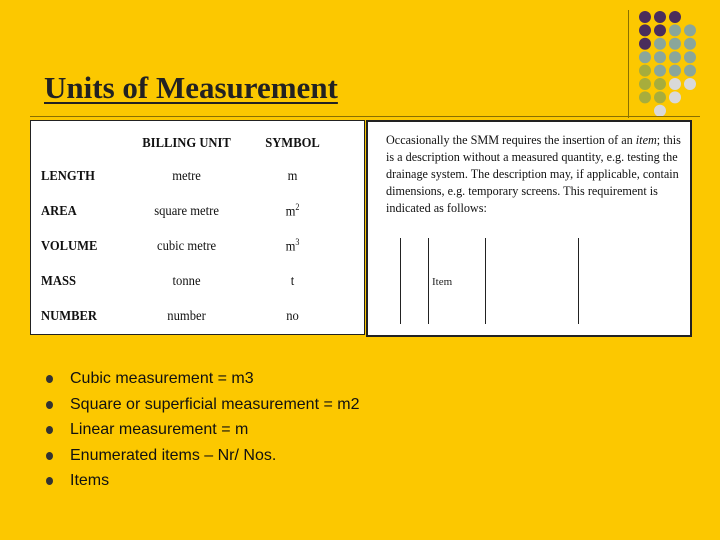 The width and height of the screenshot is (720, 540). What do you see at coordinates (201, 456) in the screenshot?
I see `bullet-item: Enumerated items – Nr/ Nos.` at bounding box center [201, 456].